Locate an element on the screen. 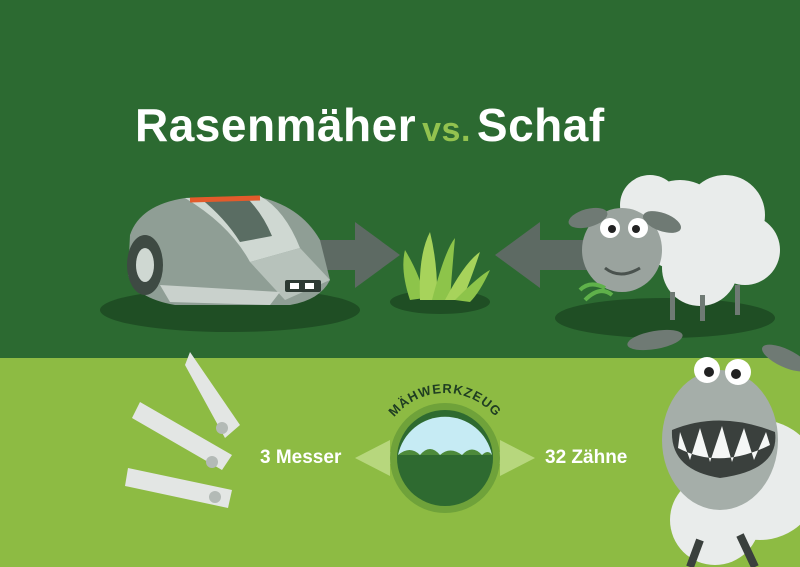 The width and height of the screenshot is (800, 567). badge-label-text: MÄHWERKZEUG is located at coordinates (444, 400).